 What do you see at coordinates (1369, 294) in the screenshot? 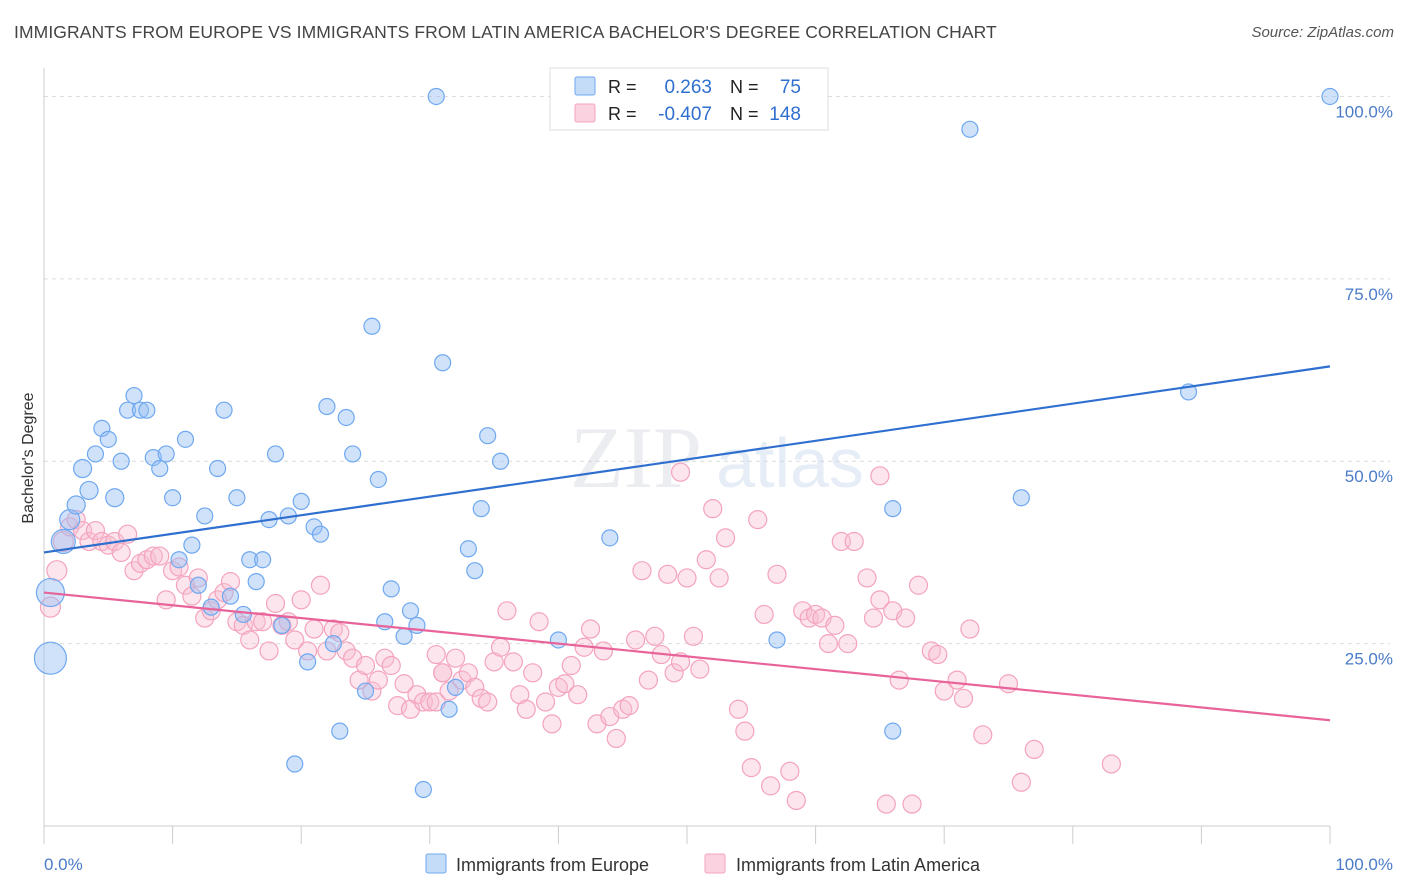
I see `y-tick-label-1: 75.0%` at bounding box center [1369, 294].